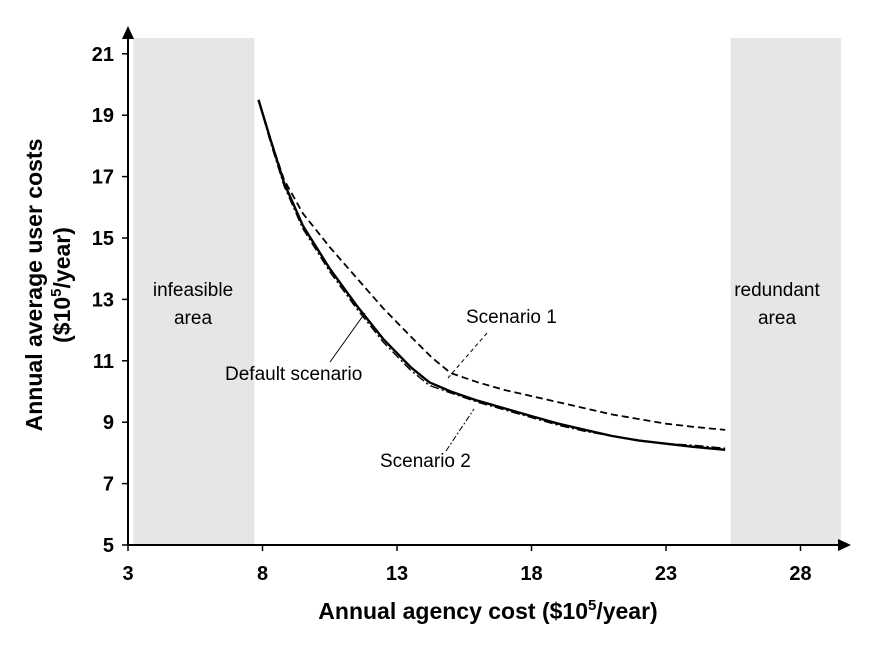 This screenshot has height=647, width=887. What do you see at coordinates (108, 423) in the screenshot?
I see `y-tick-label: 9` at bounding box center [108, 423].